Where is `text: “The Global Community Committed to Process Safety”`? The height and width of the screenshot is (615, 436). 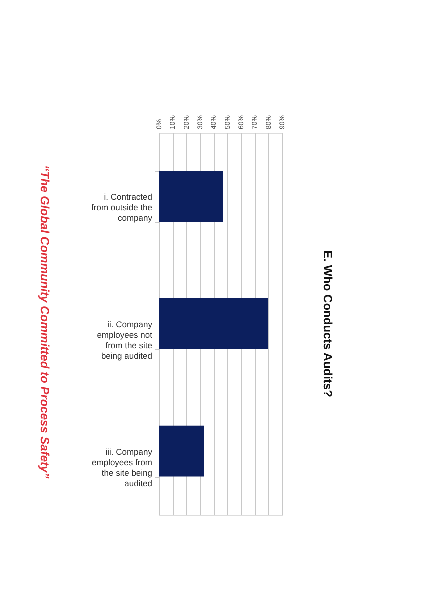 text: “The Global Community Committed to Process Safety” is located at coordinates (45, 322).